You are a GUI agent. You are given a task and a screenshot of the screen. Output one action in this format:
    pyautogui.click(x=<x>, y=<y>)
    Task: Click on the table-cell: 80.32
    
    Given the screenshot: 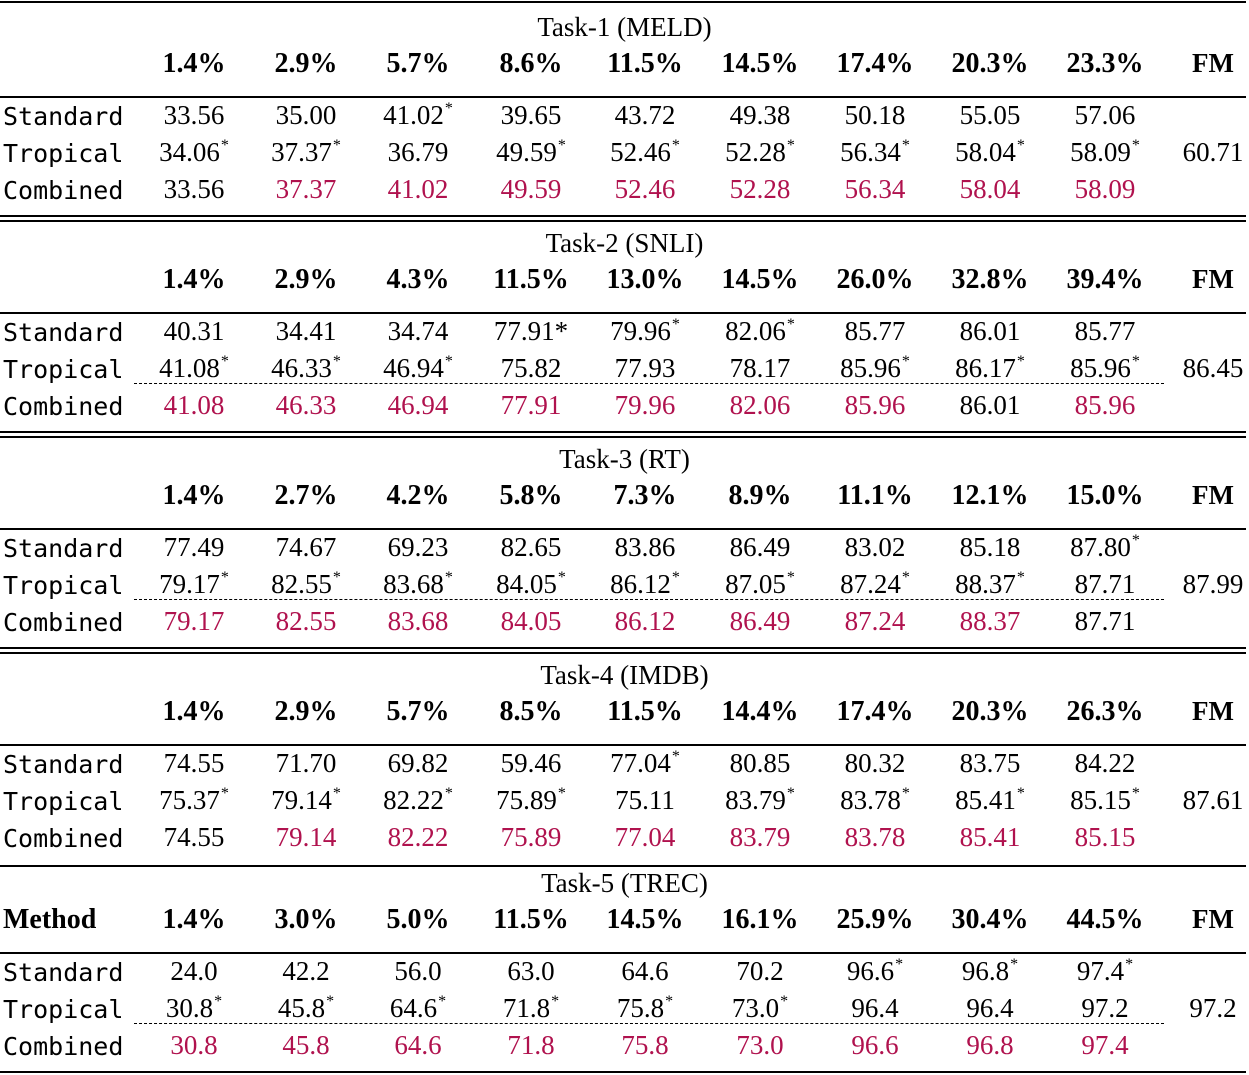 What is the action you would take?
    pyautogui.click(x=875, y=763)
    